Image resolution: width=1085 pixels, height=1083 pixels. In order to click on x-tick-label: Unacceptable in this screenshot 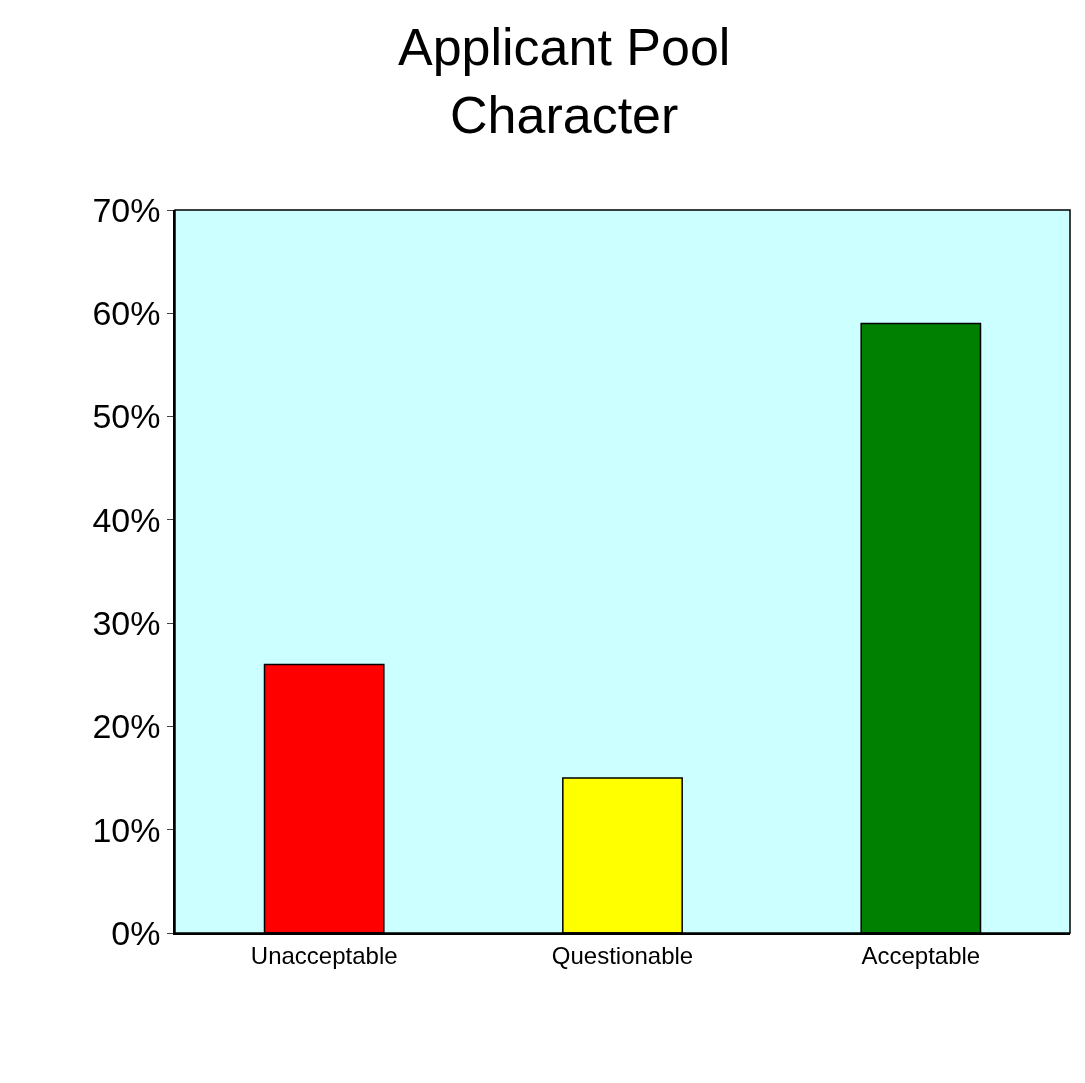, I will do `click(324, 955)`.